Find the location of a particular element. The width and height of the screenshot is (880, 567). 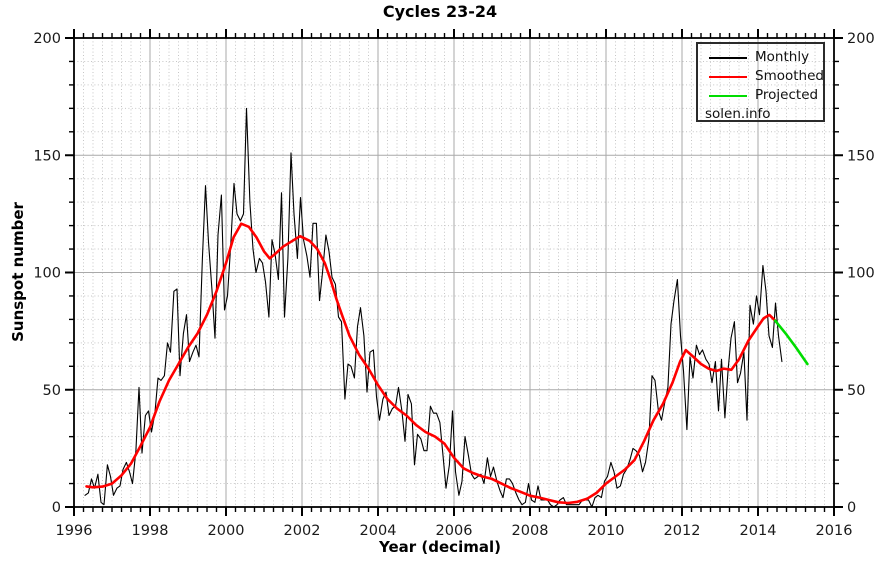

projected-line-swatch is located at coordinates (728, 95).